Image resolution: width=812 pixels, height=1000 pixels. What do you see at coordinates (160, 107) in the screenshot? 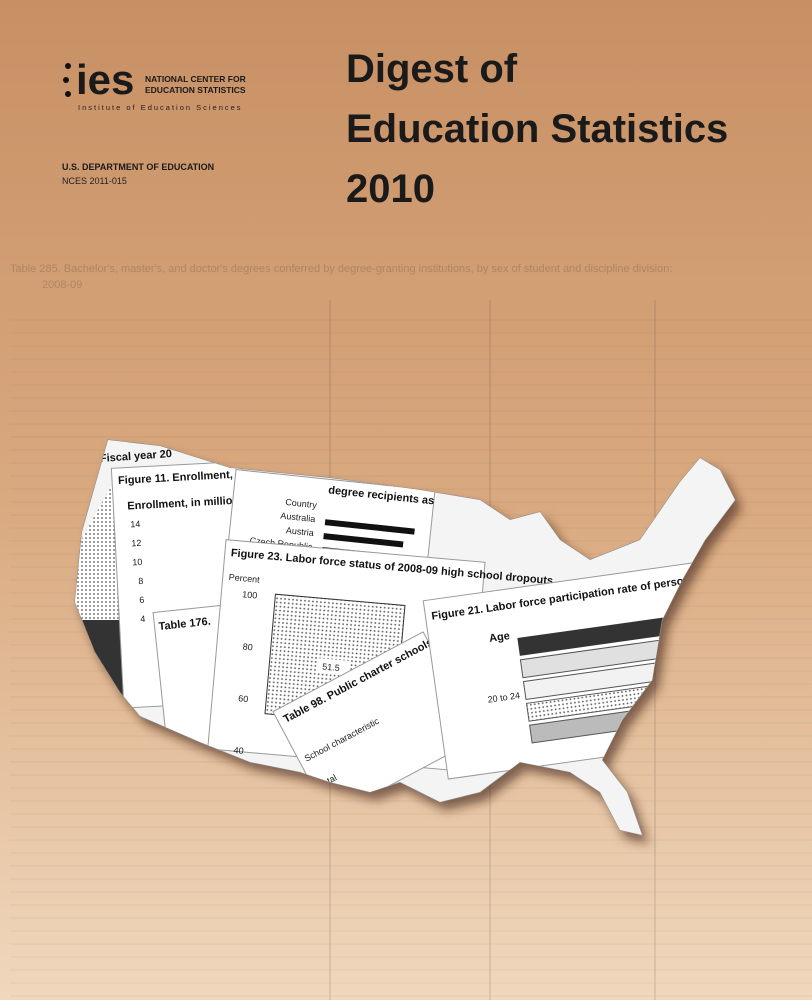
I see `institute: Institute of Education Sciences` at bounding box center [160, 107].